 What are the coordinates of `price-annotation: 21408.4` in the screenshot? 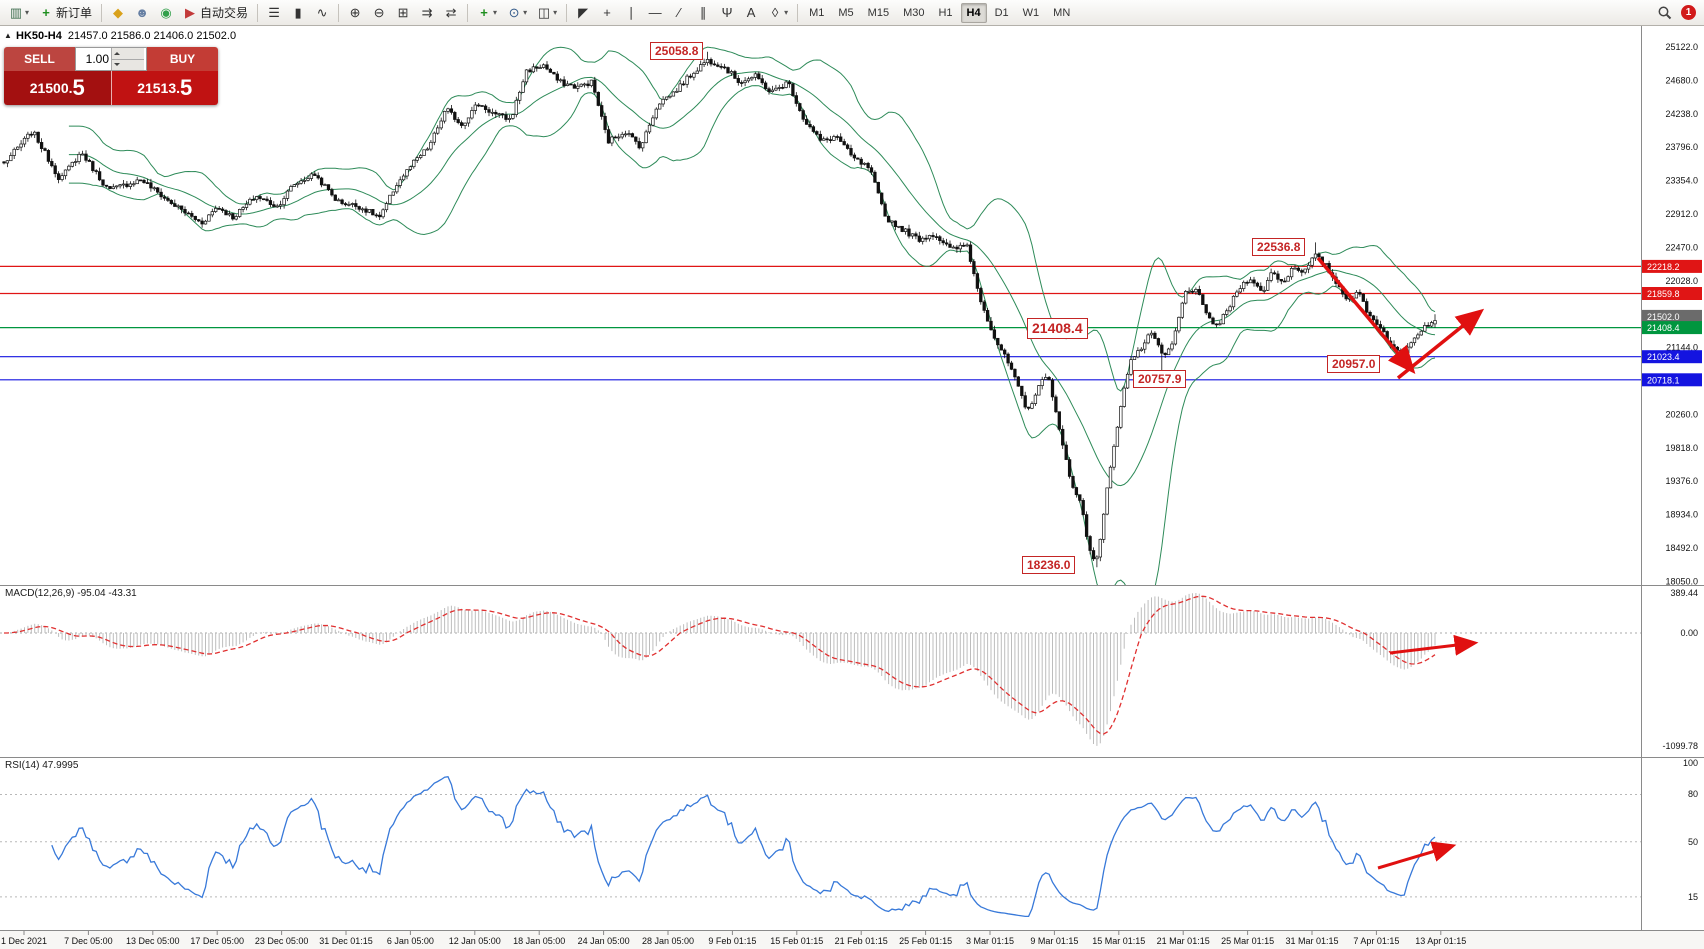 It's located at (1057, 328).